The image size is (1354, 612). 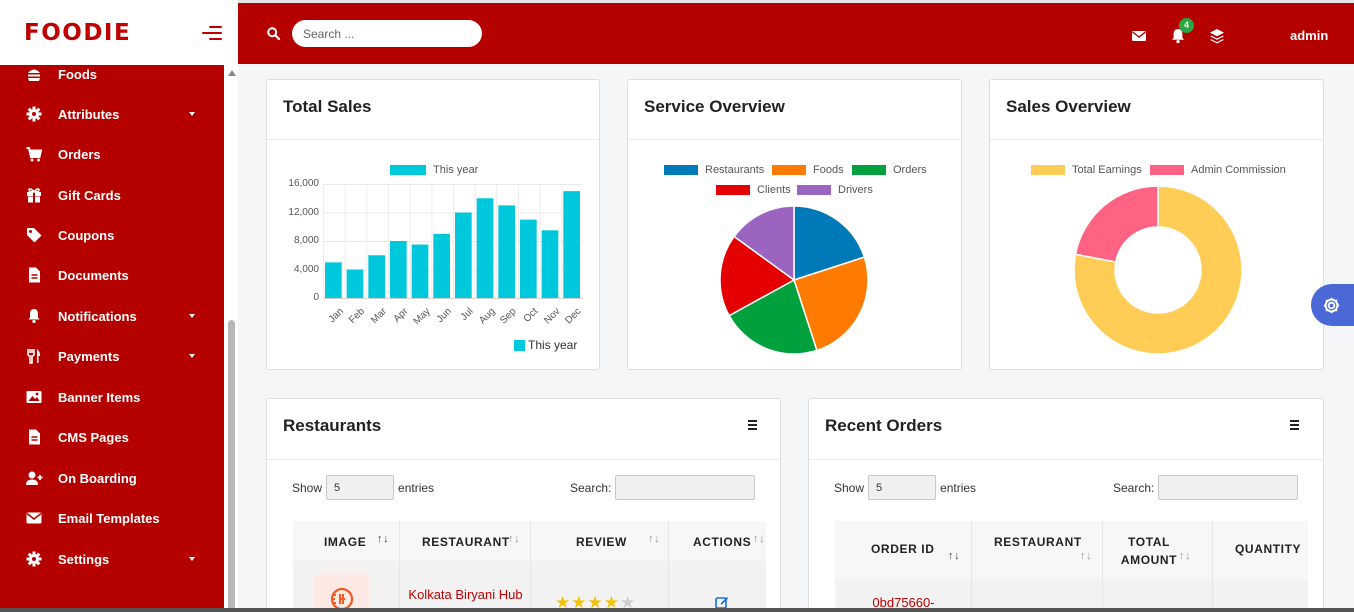 What do you see at coordinates (563, 602) in the screenshot?
I see `star-filled-icon: ★` at bounding box center [563, 602].